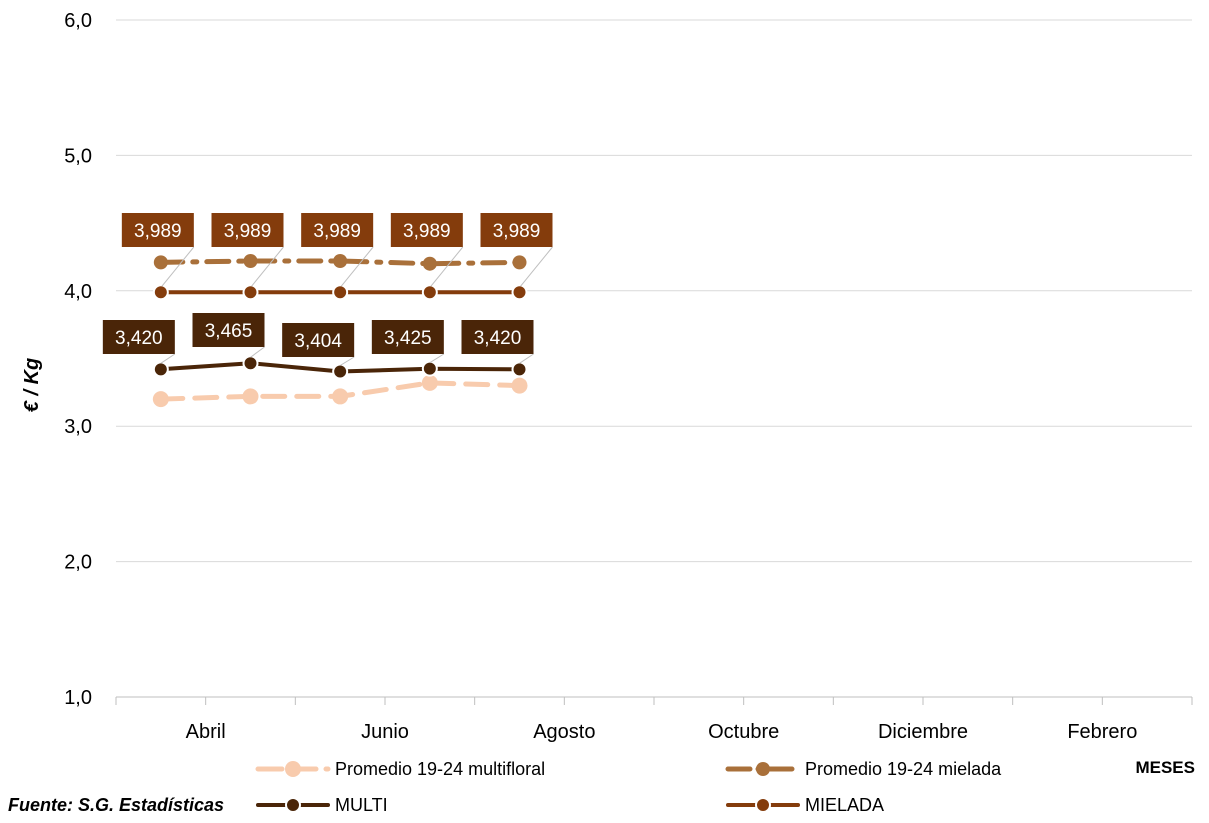  I want to click on data-label: 3,404, so click(318, 340).